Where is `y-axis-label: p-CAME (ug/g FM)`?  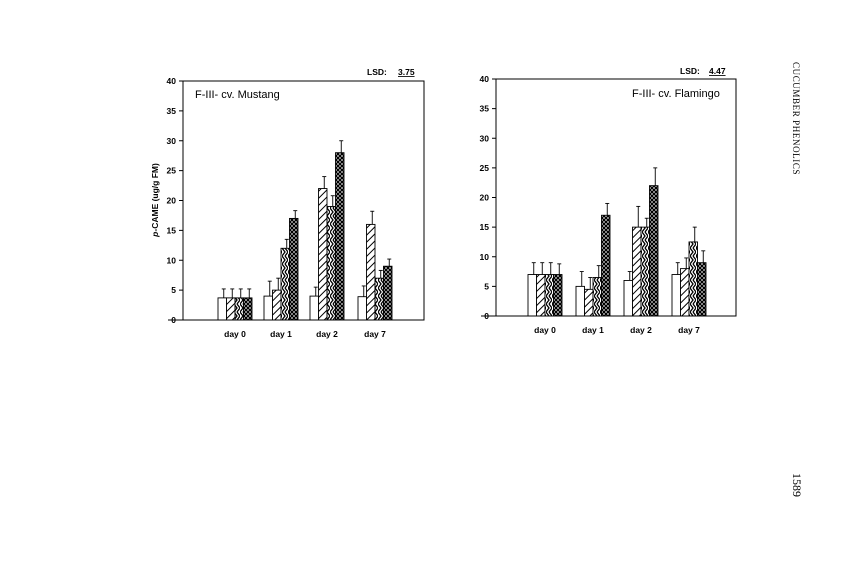 y-axis-label: p-CAME (ug/g FM) is located at coordinates (155, 200).